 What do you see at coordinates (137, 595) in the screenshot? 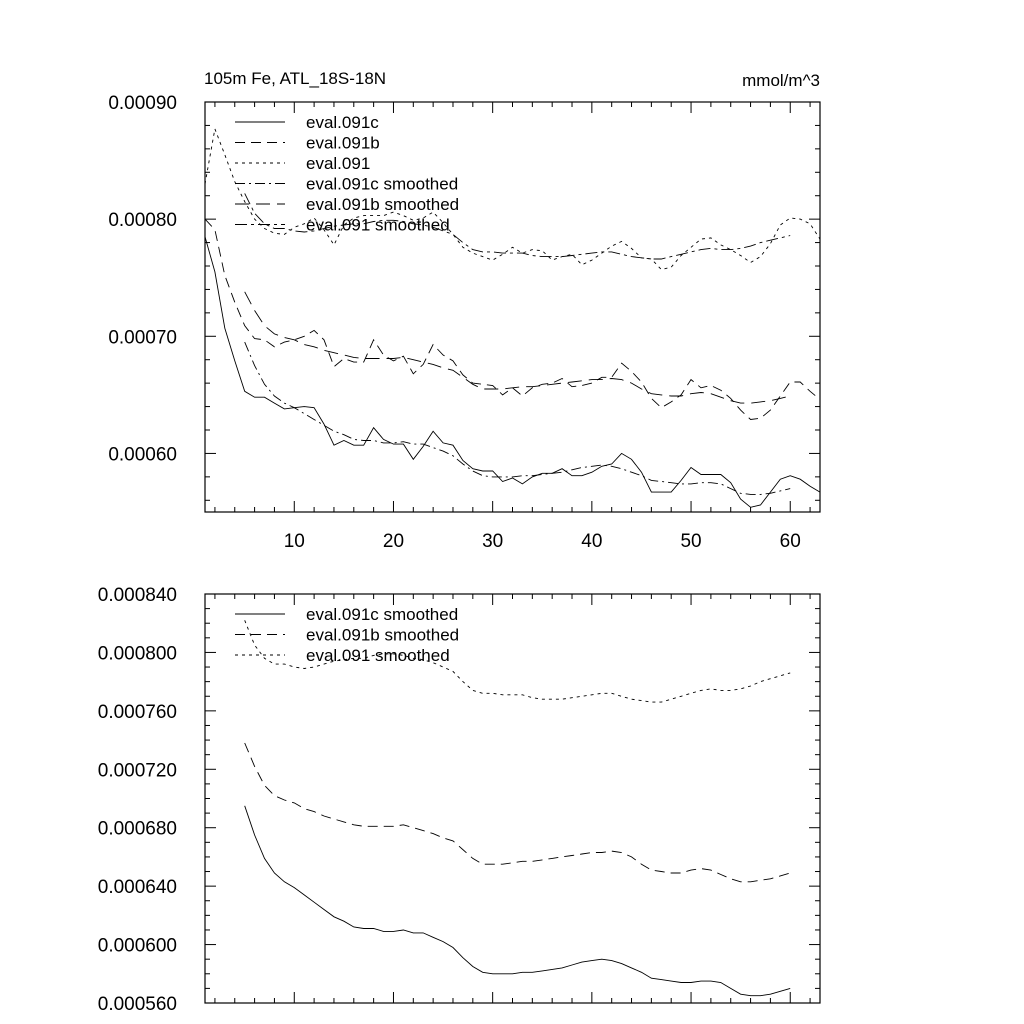
I see `y-tick-label: 0.000840` at bounding box center [137, 595].